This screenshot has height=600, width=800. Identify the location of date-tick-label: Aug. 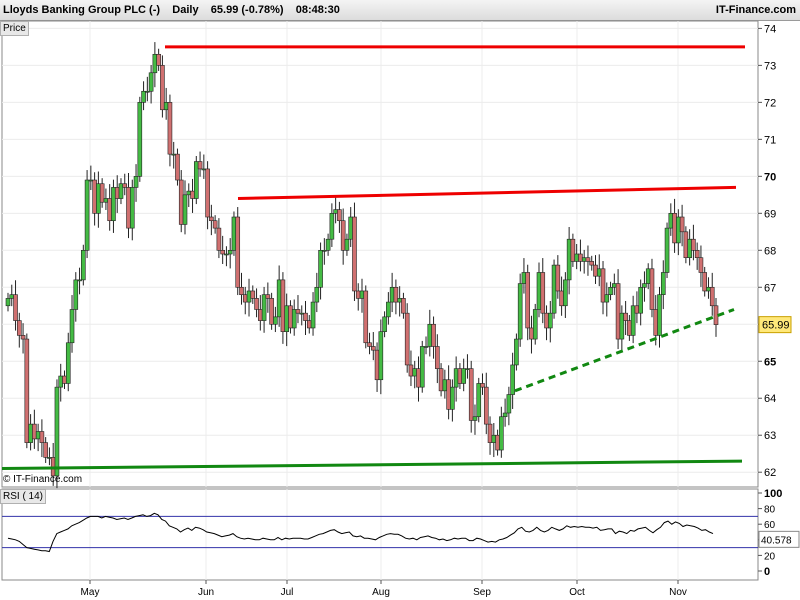
(381, 592).